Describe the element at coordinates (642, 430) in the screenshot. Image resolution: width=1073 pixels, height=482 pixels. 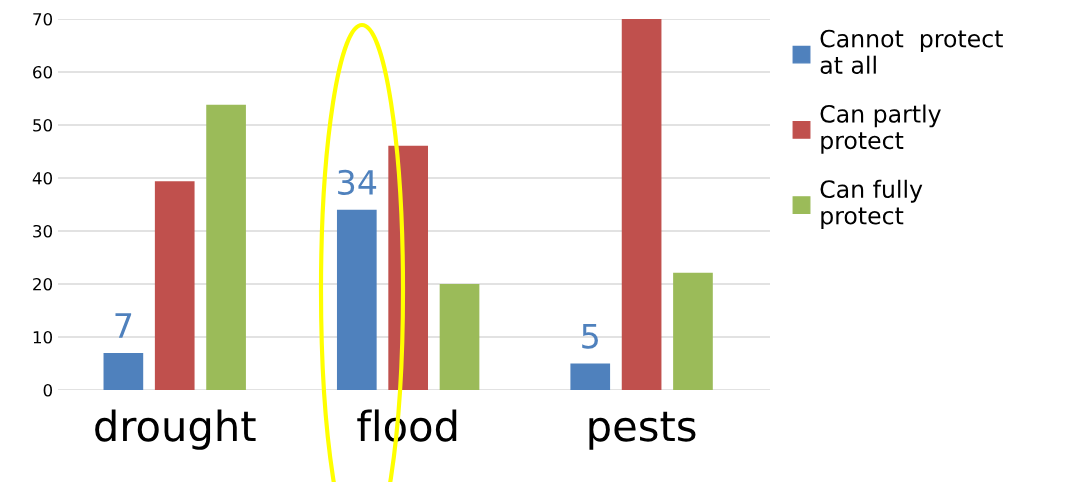
I see `x-tick-label: pests` at that location.